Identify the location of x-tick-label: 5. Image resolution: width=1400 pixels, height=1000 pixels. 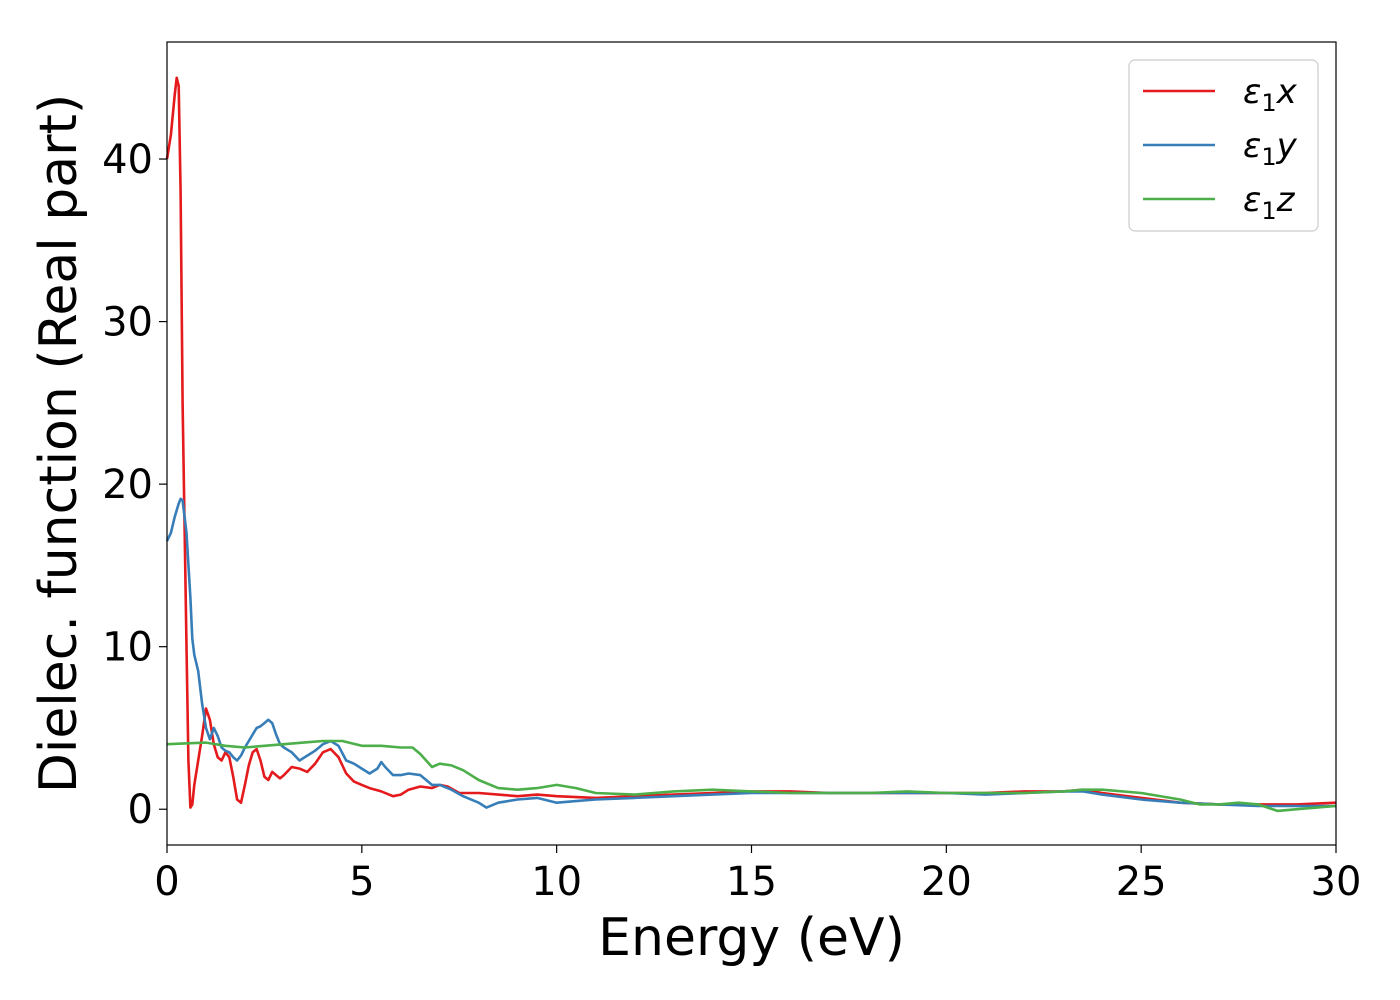
(361, 882).